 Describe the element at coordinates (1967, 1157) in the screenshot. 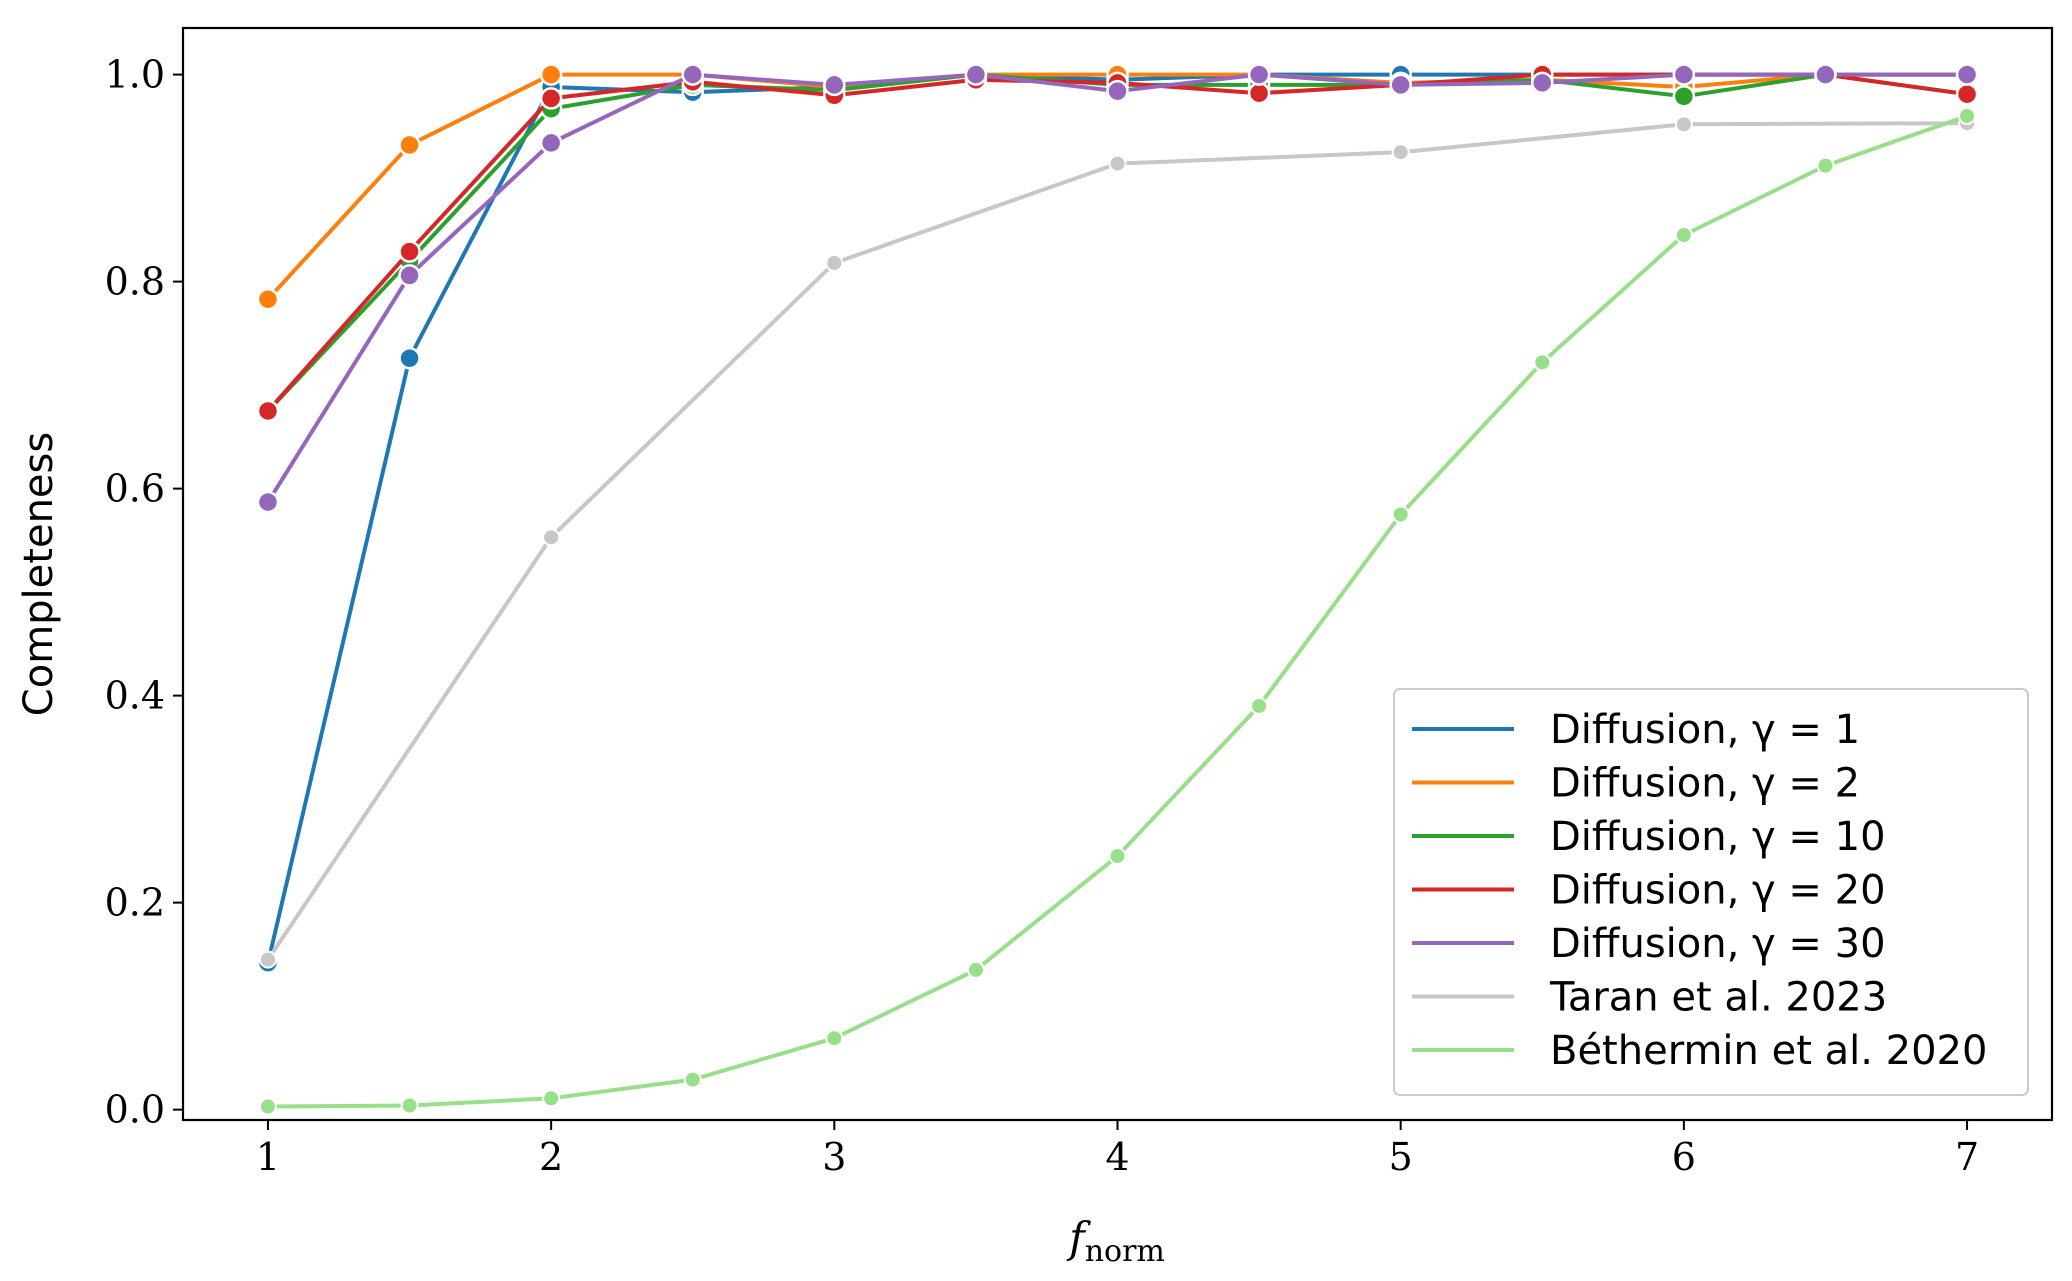

I see `x-tick-label: 7` at that location.